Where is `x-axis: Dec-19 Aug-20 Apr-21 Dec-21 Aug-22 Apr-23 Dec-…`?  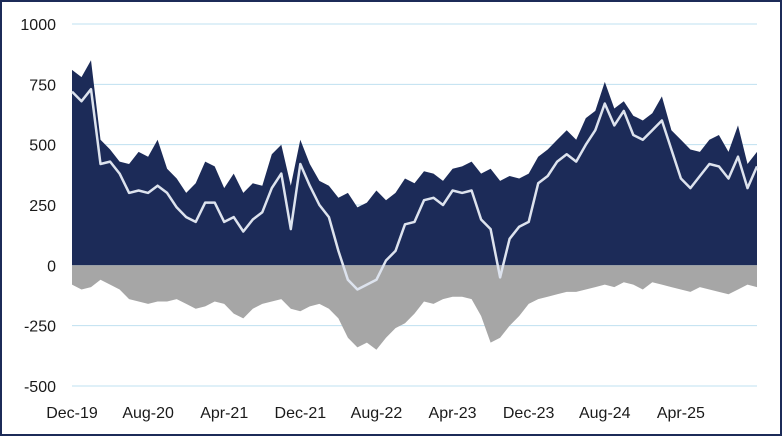 x-axis: Dec-19 Aug-20 Apr-21 Dec-21 Aug-22 Apr-23 Dec-… is located at coordinates (375, 413).